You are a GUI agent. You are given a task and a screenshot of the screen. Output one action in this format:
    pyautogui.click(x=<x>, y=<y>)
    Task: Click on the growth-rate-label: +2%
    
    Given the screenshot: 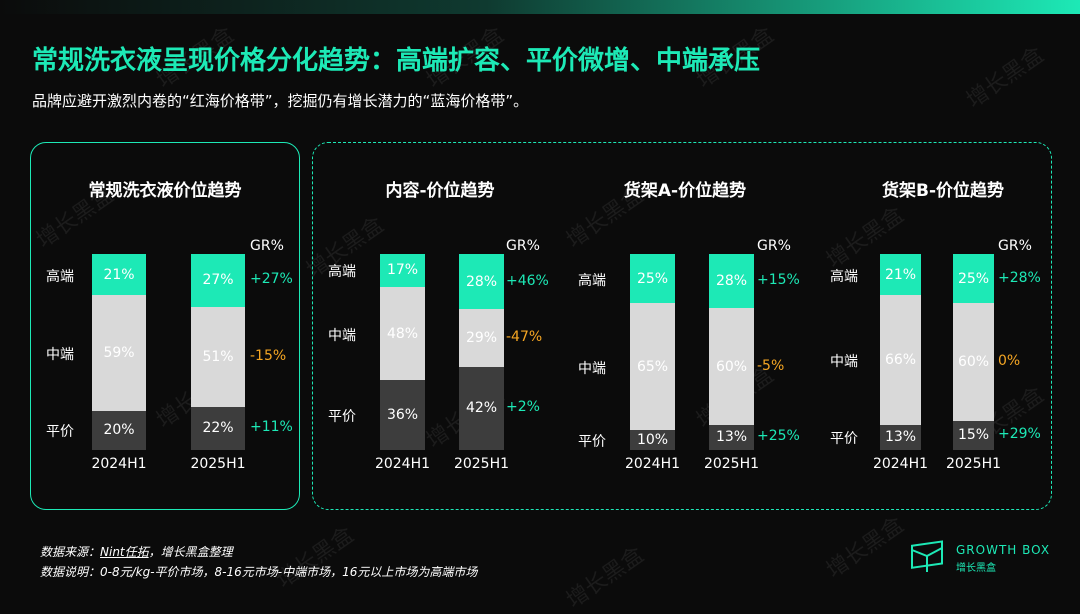 What is the action you would take?
    pyautogui.click(x=523, y=407)
    